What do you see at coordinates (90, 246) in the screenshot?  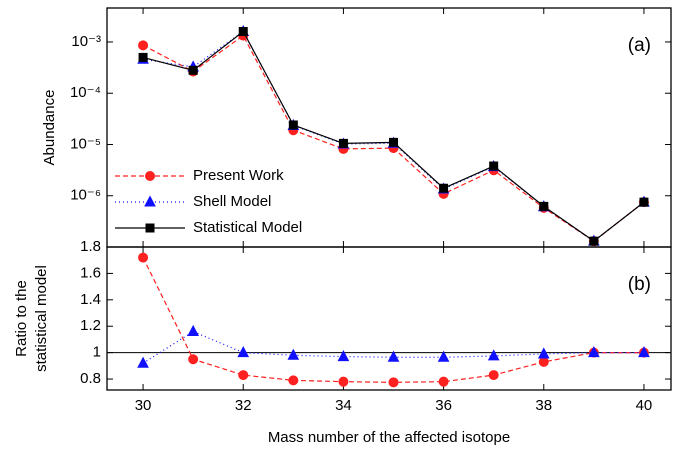 I see `y-tick-label: 1.8` at bounding box center [90, 246].